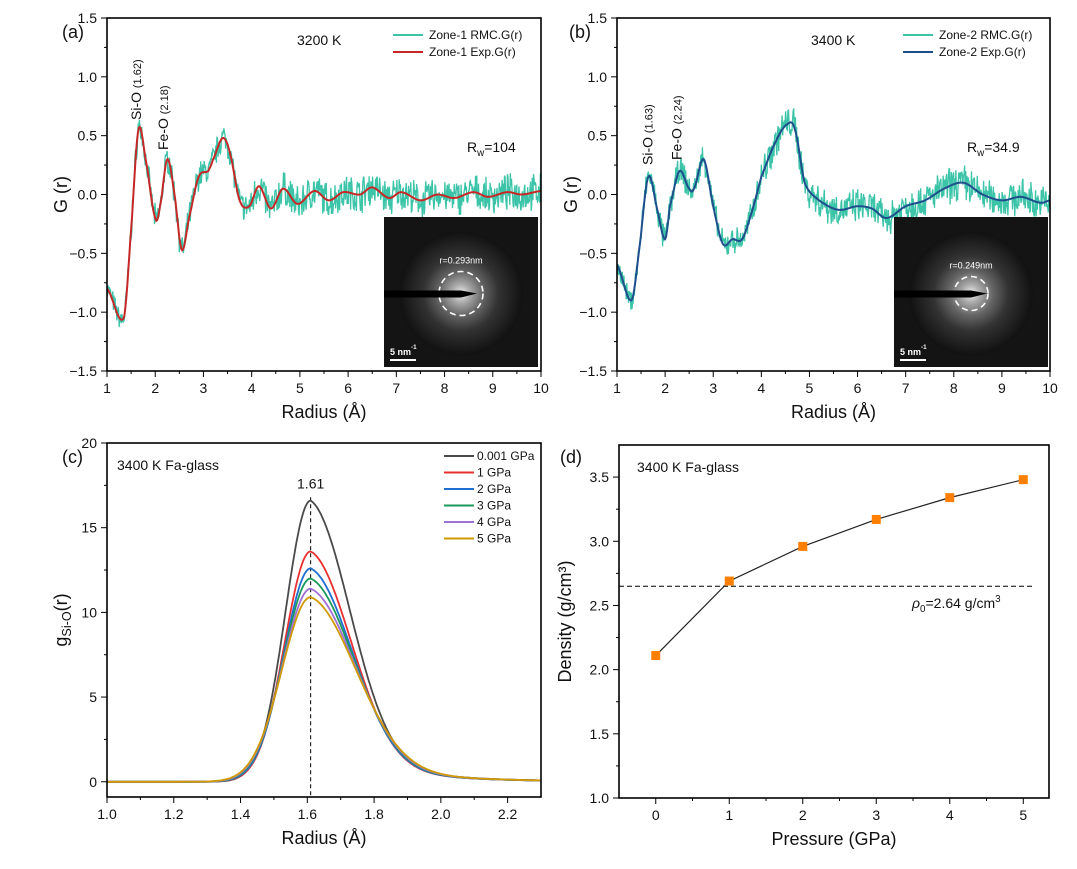  What do you see at coordinates (491, 149) in the screenshot?
I see `rw-label: Rw=104` at bounding box center [491, 149].